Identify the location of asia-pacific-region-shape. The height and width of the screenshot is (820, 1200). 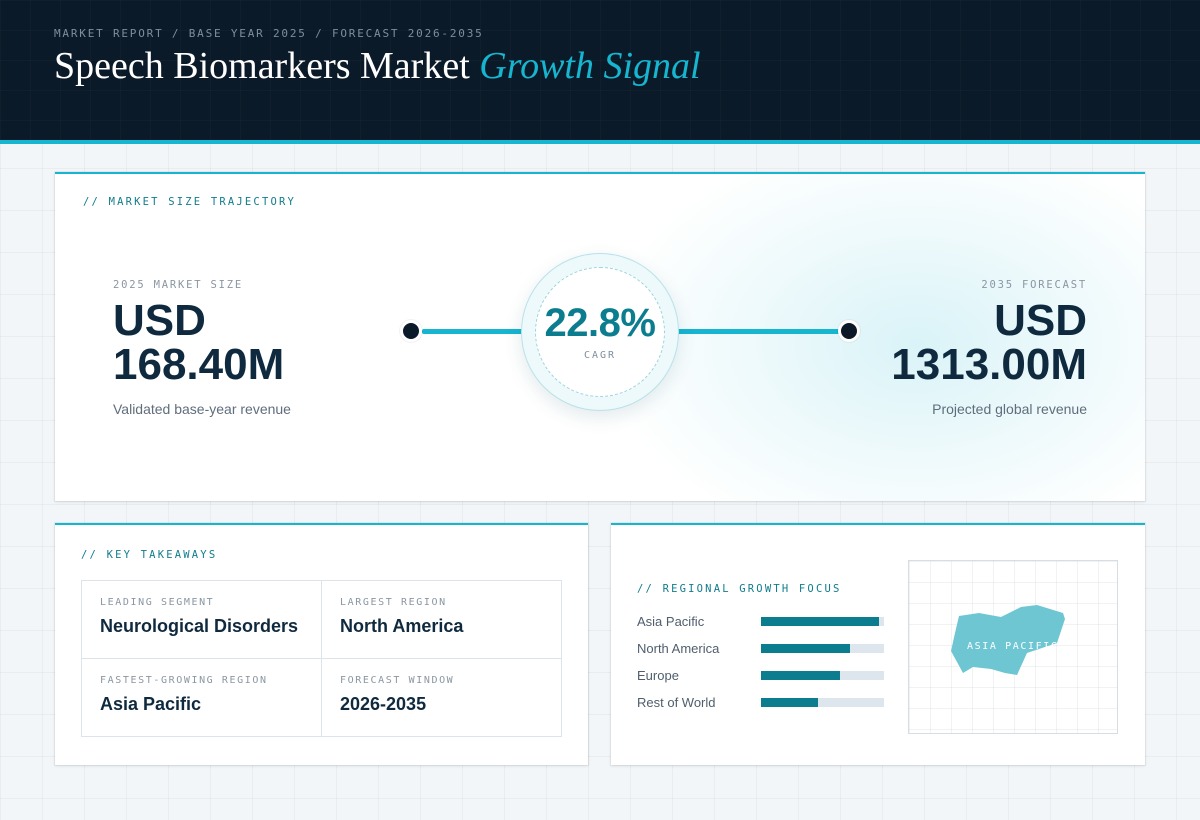
(1008, 640).